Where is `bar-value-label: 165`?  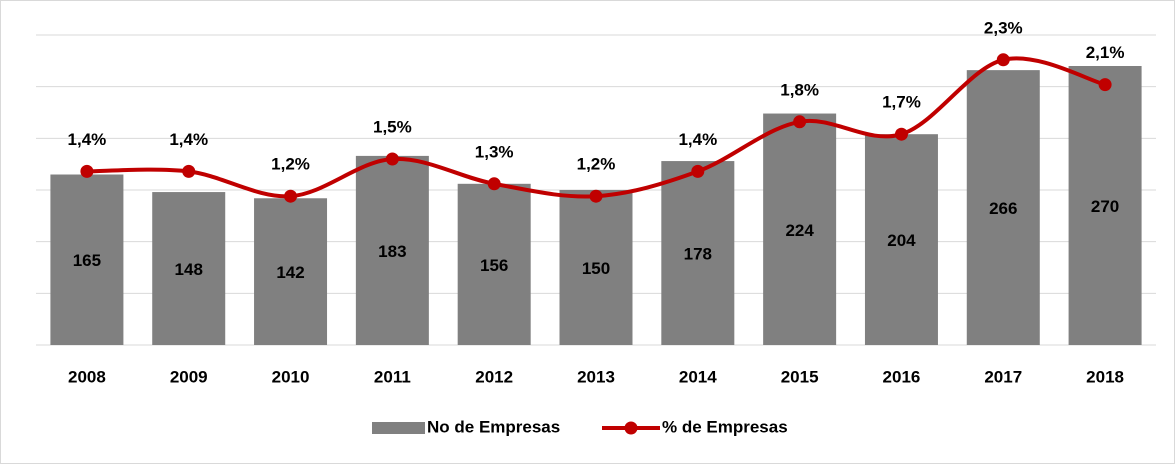
bar-value-label: 165 is located at coordinates (87, 260).